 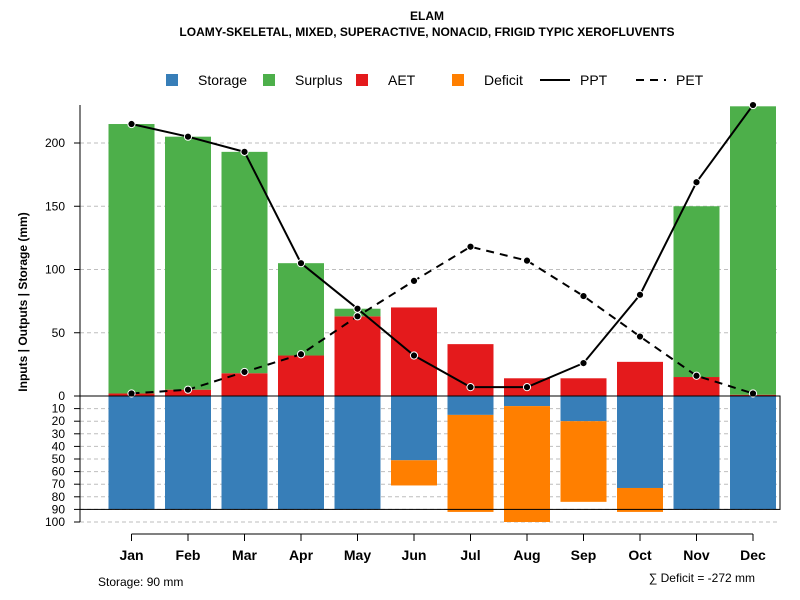 I want to click on y-tick-label: 40, so click(x=59, y=446).